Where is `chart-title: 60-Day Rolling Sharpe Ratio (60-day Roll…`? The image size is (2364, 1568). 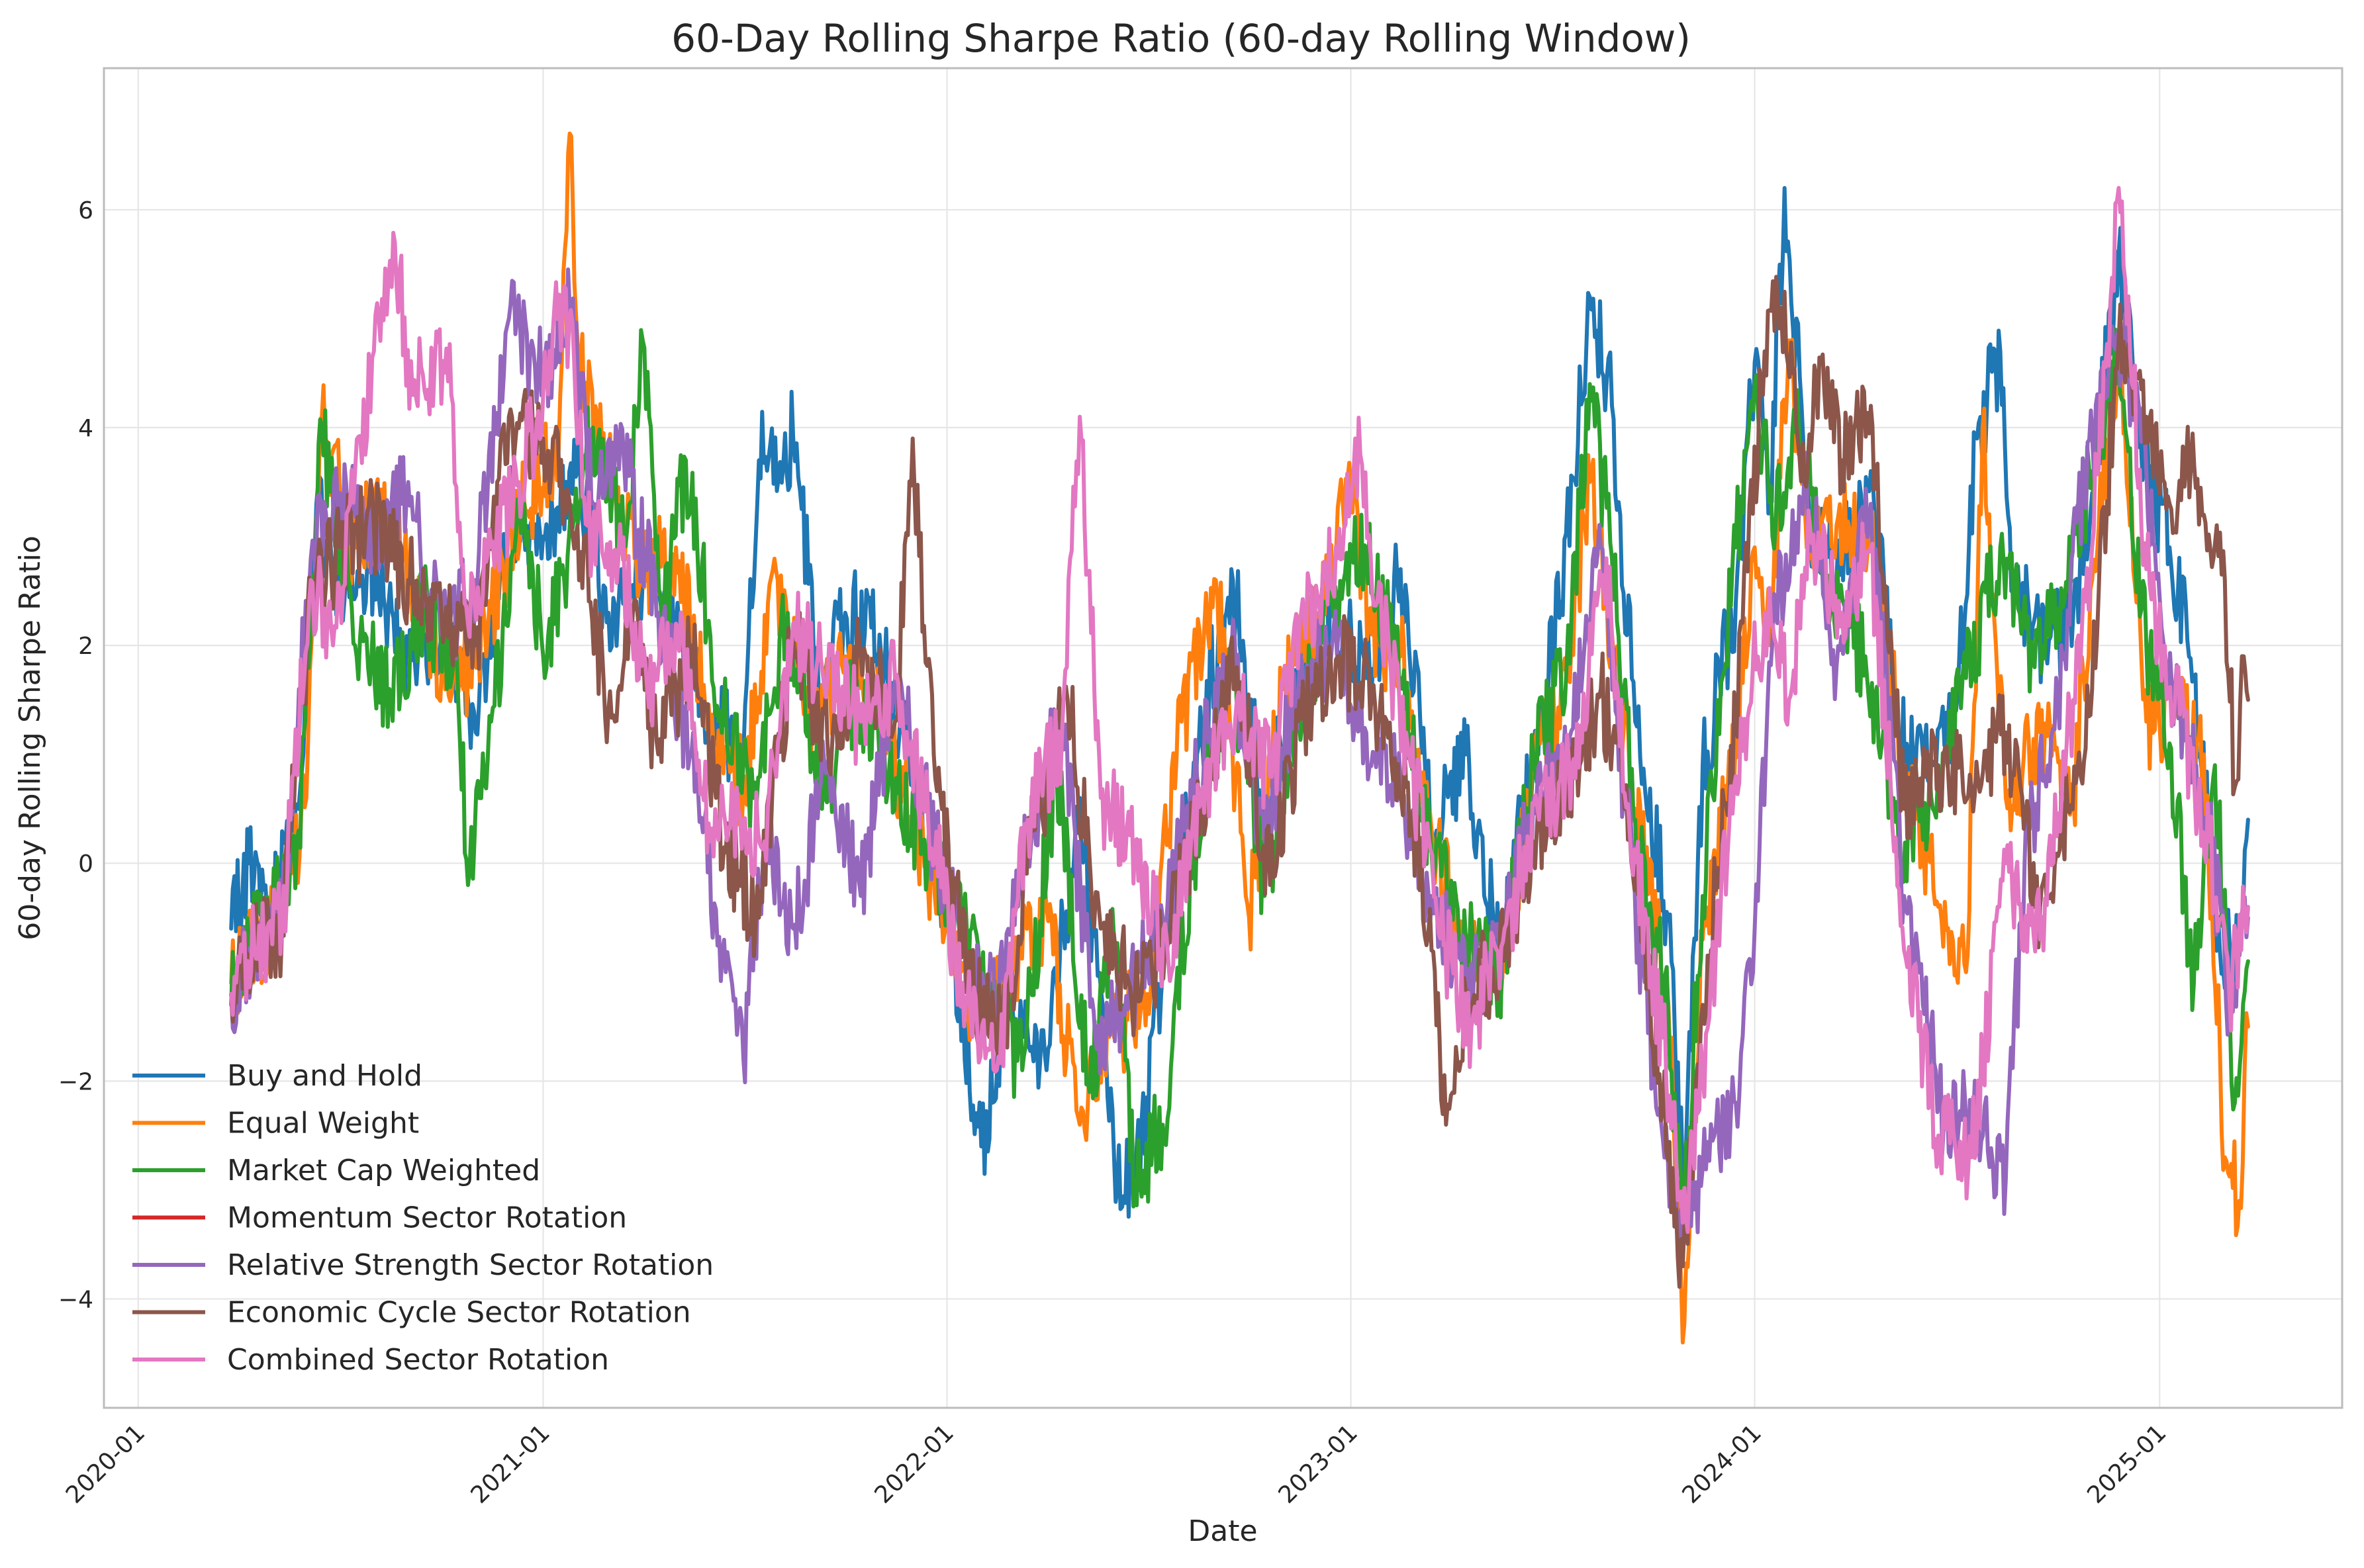
chart-title: 60-Day Rolling Sharpe Ratio (60-day Roll… is located at coordinates (1181, 38).